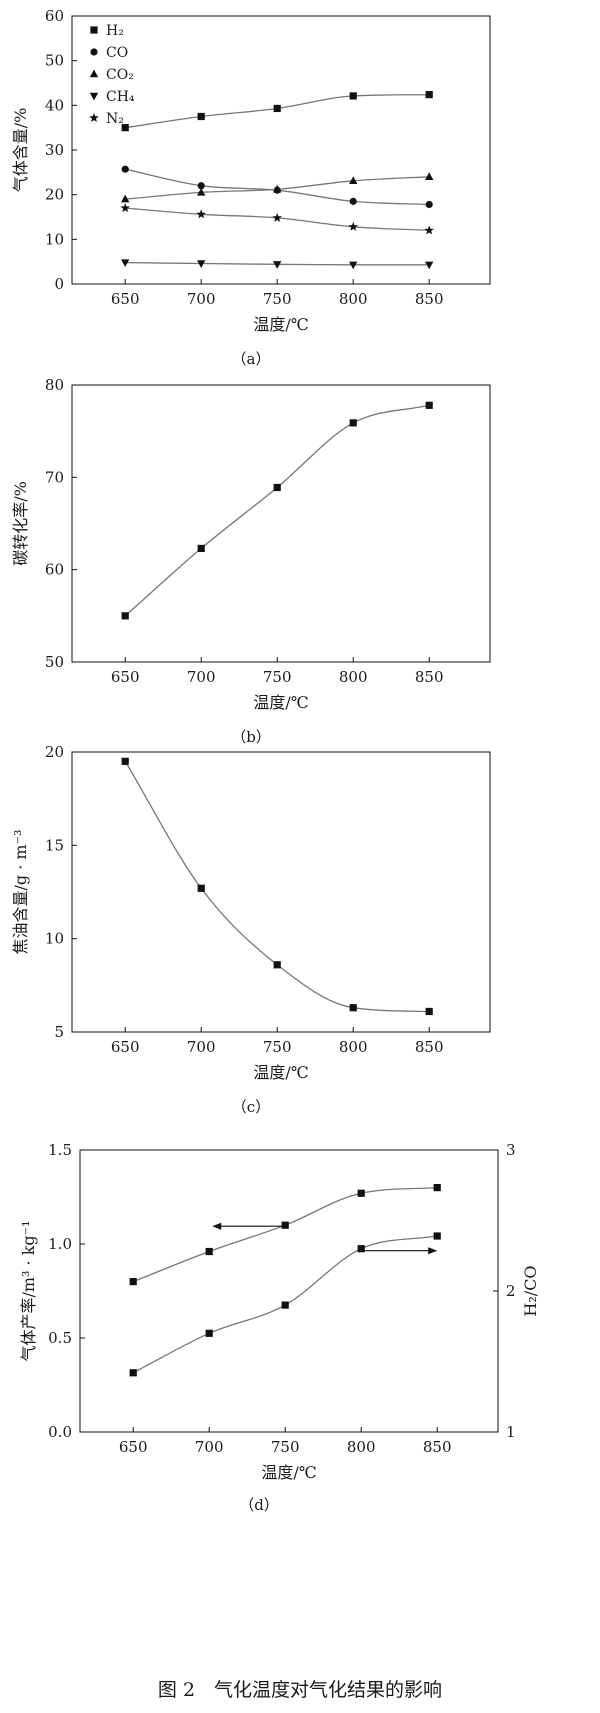 The height and width of the screenshot is (1713, 600). Describe the element at coordinates (20, 892) in the screenshot. I see `y-axis-title: 焦油含量/g · m⁻³` at that location.